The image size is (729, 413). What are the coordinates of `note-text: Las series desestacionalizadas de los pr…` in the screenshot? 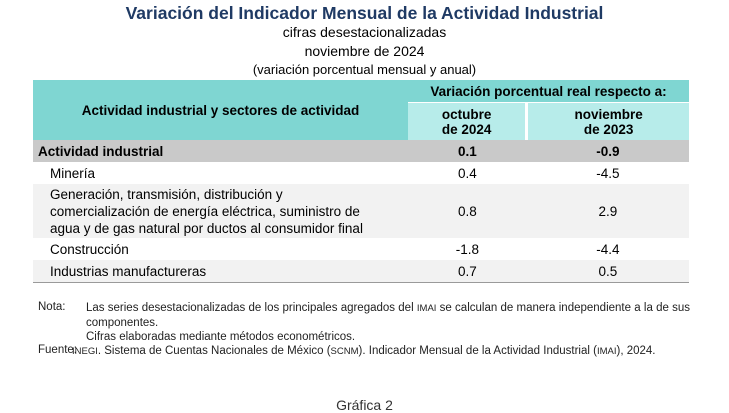 It's located at (388, 322).